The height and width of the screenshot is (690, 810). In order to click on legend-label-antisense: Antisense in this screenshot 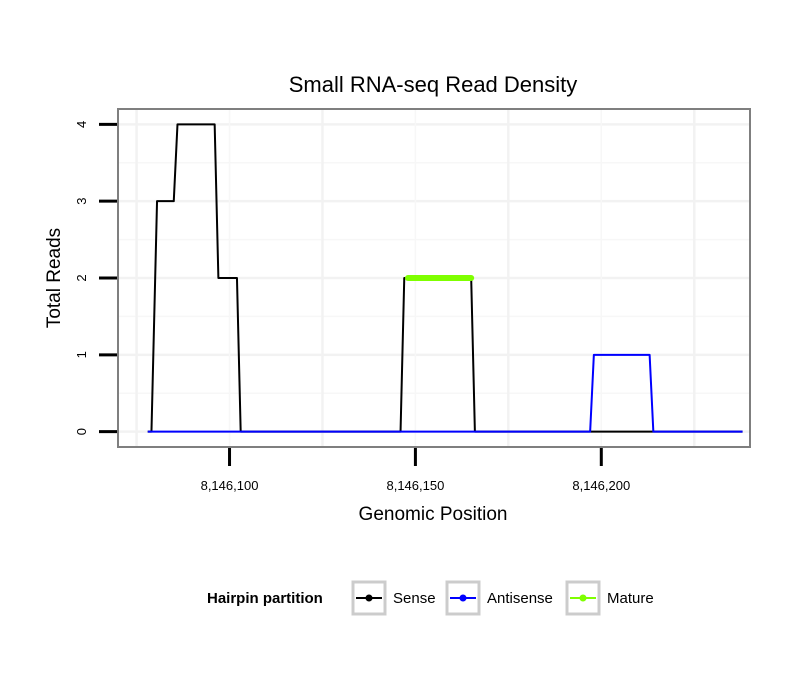, I will do `click(520, 598)`.